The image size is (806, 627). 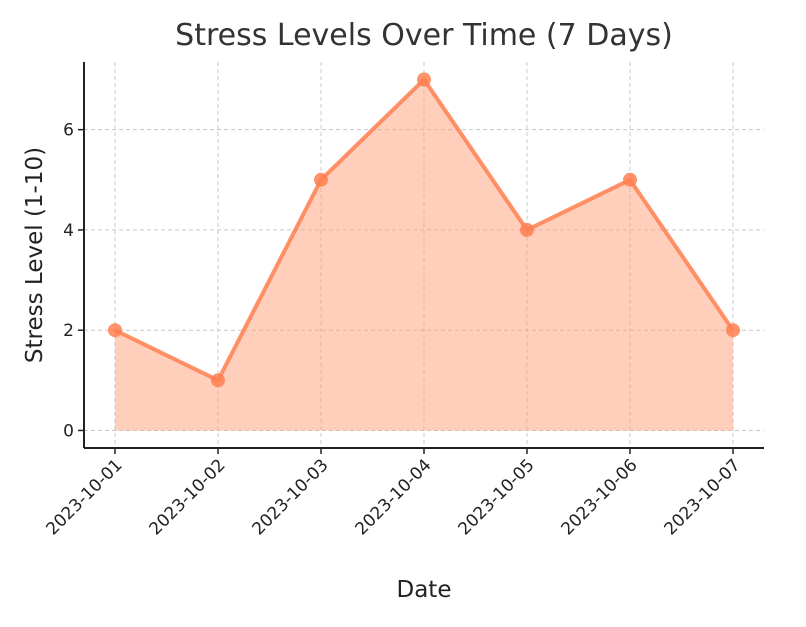 I want to click on y-tick-label: 6, so click(x=68, y=131).